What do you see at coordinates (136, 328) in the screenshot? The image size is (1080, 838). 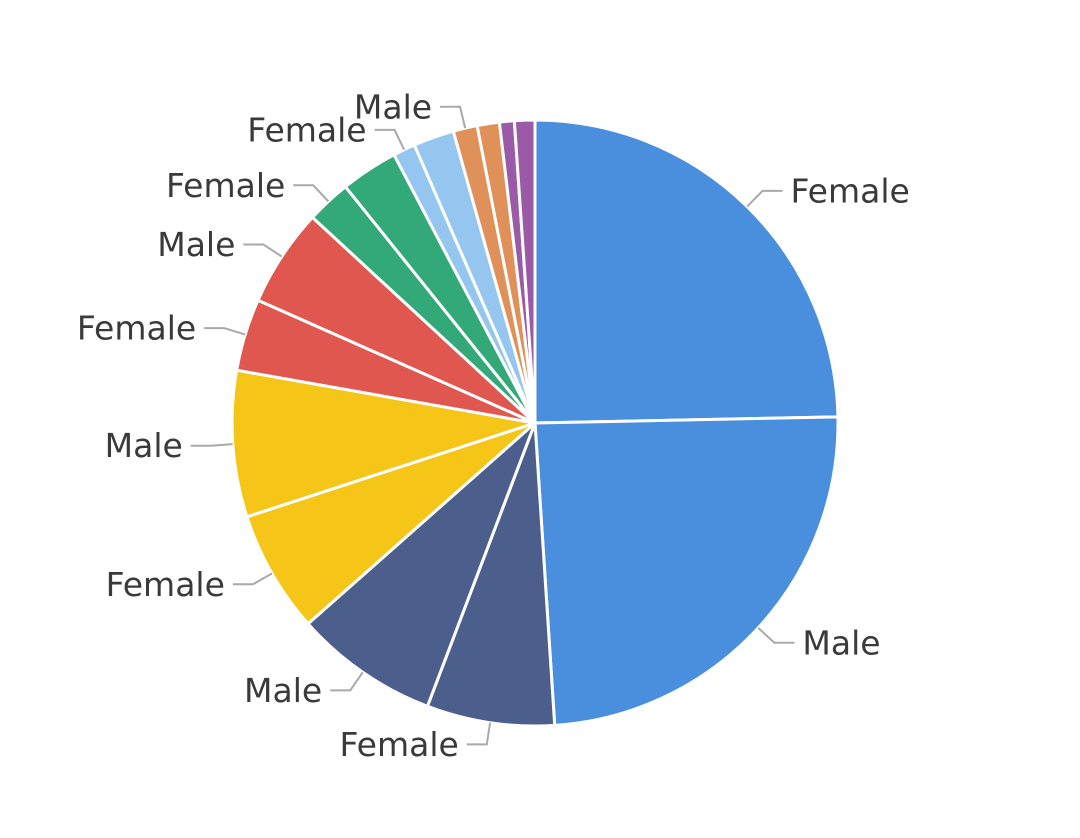 I see `slice-label-6: Female` at bounding box center [136, 328].